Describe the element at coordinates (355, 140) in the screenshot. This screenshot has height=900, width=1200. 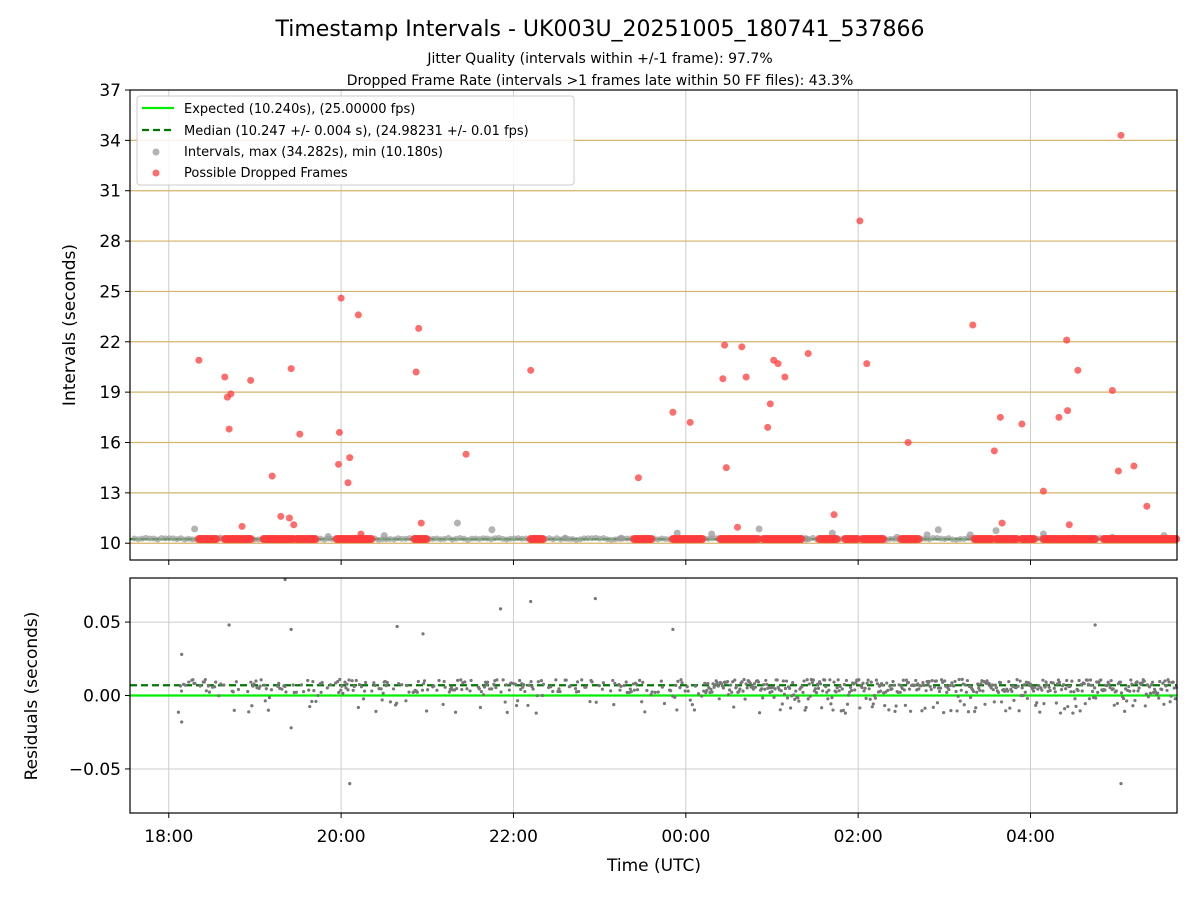
I see `legend-box` at that location.